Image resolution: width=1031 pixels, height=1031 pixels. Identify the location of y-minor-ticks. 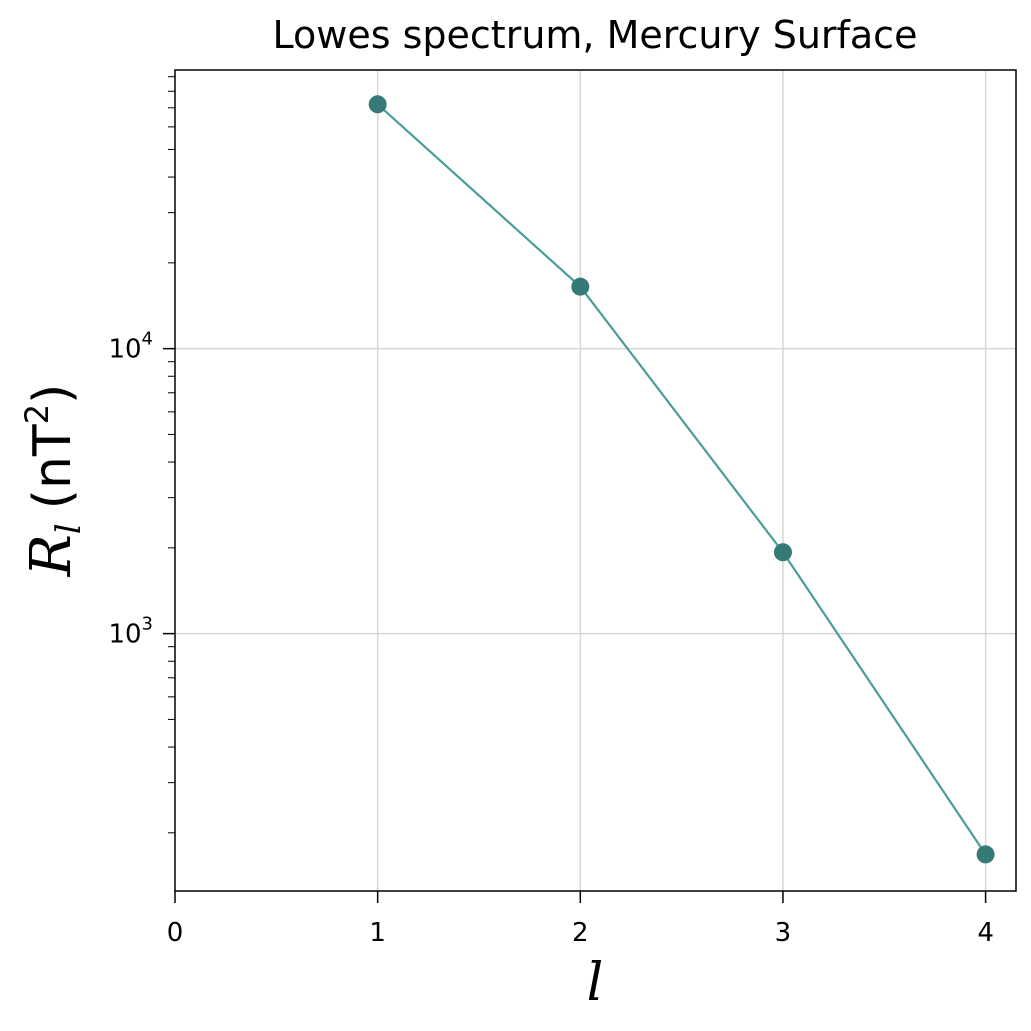
(171, 455).